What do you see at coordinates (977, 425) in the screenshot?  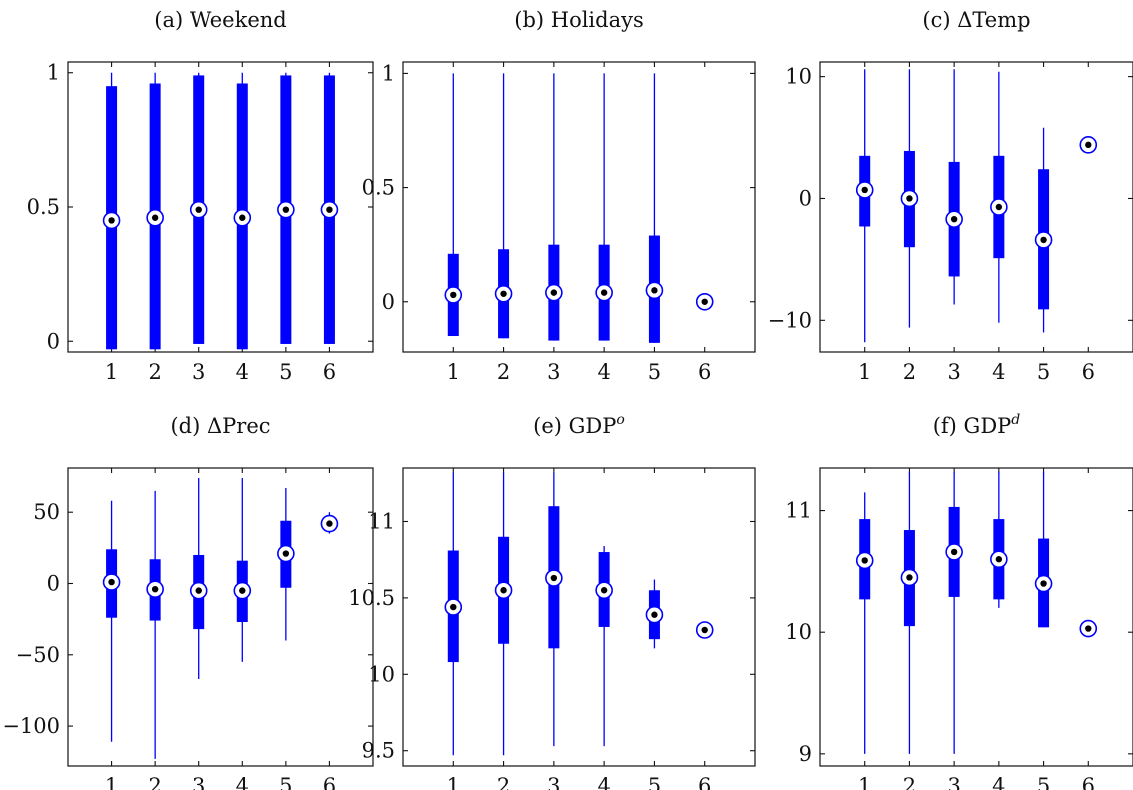 I see `chart-title: (f) GDPd` at bounding box center [977, 425].